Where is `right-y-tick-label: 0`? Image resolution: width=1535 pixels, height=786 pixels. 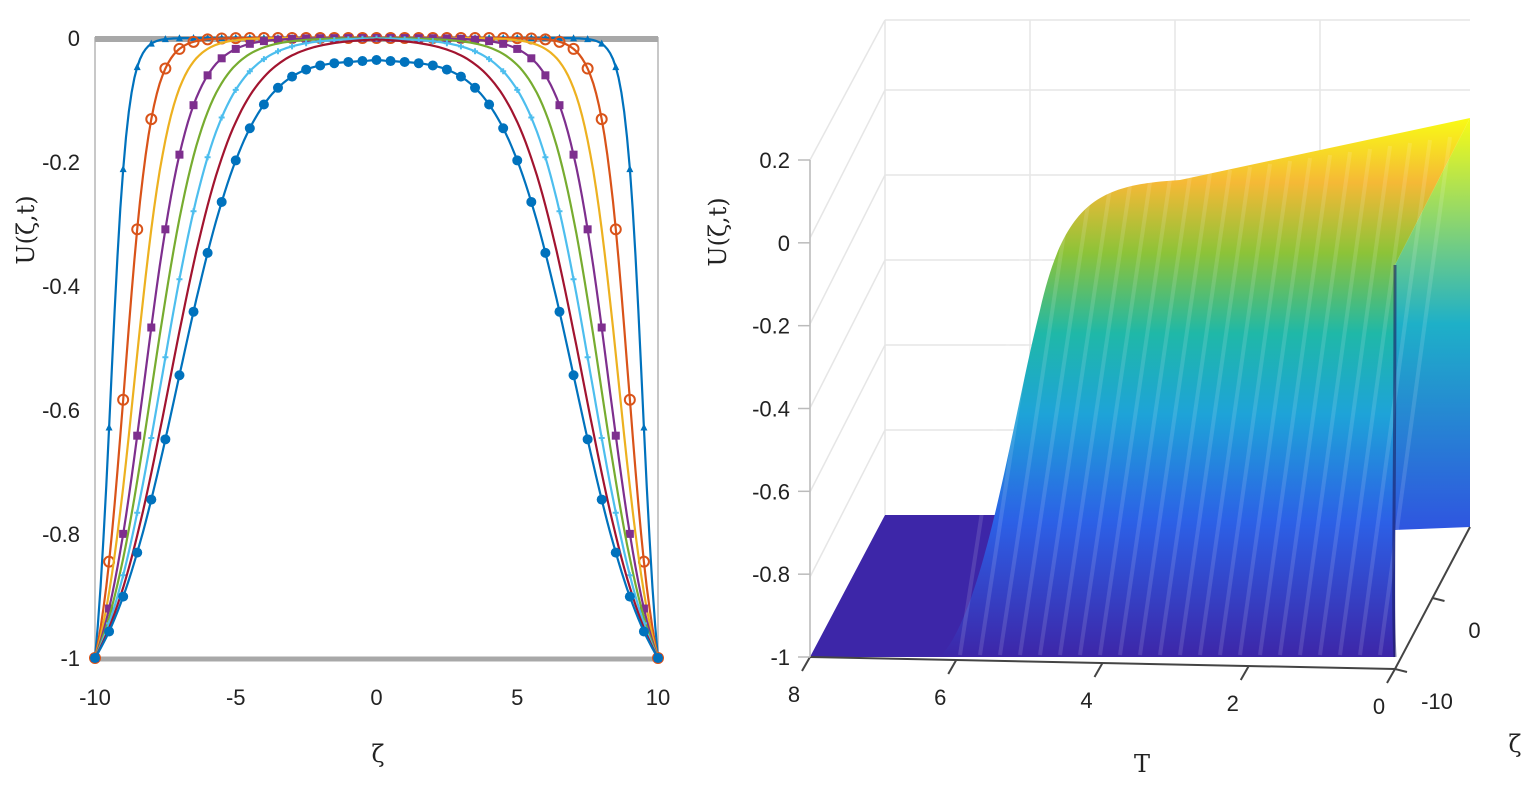
right-y-tick-label: 0 is located at coordinates (1474, 630).